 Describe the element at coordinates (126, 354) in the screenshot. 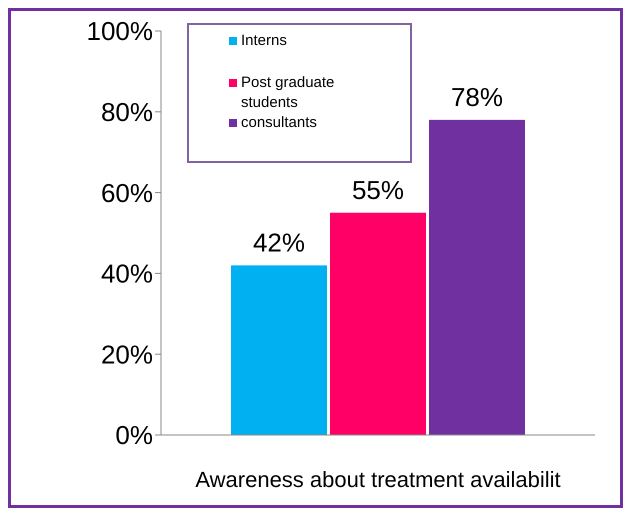

I see `y-tick-label: 20%` at that location.